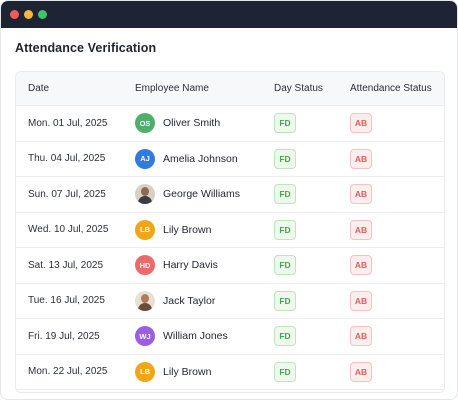 Image resolution: width=458 pixels, height=400 pixels. Describe the element at coordinates (230, 337) in the screenshot. I see `table-row: Fri. 19 Jul, 2025 WJ William Jones FD AB` at that location.